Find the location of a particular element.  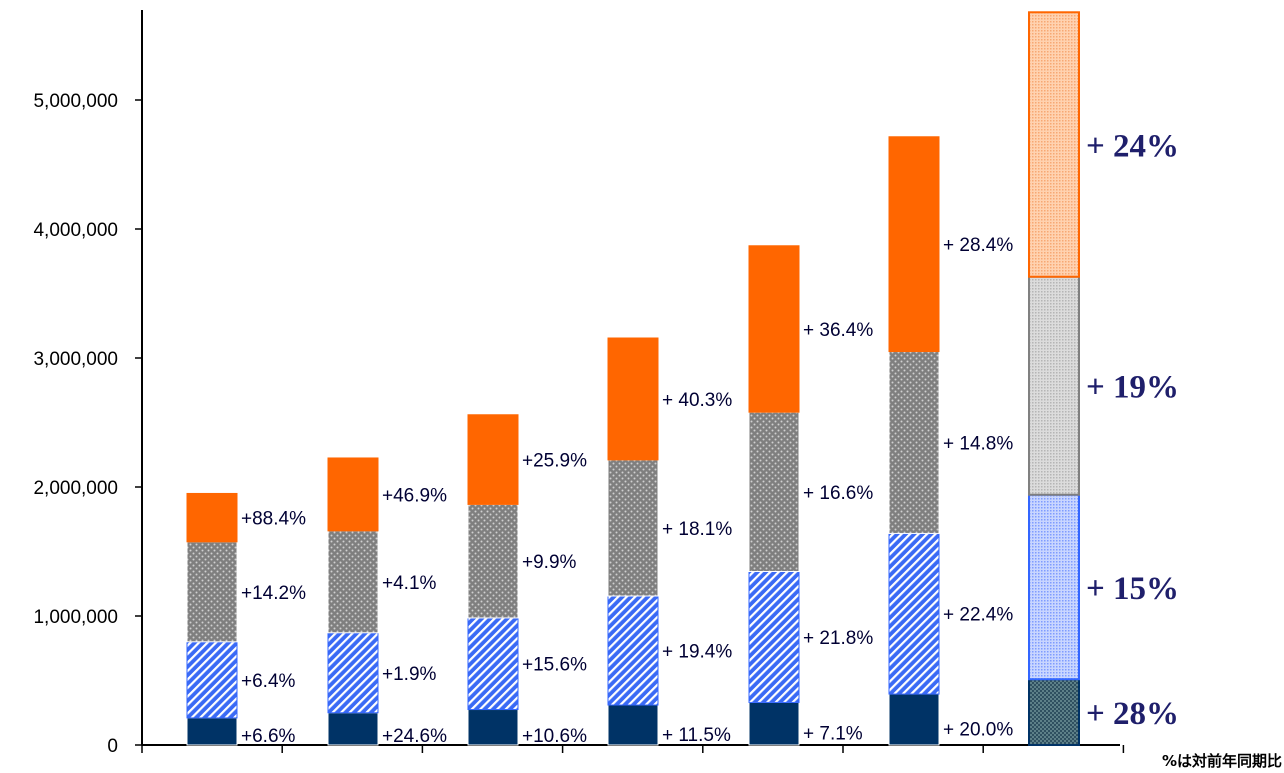

growth-label: + 19.4% is located at coordinates (697, 652).